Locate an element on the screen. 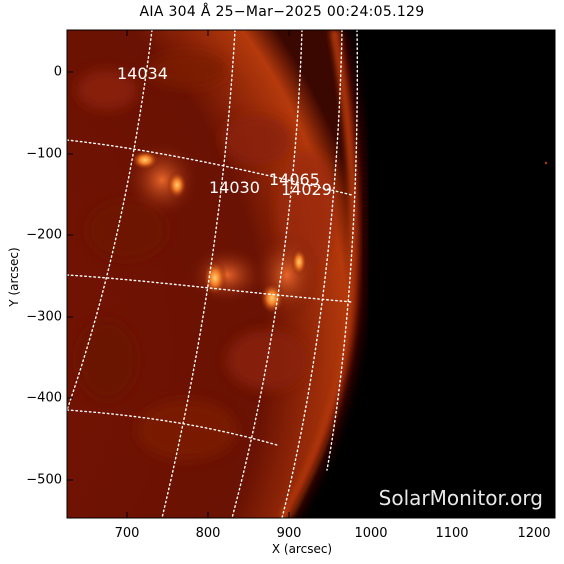  y-tick-label: −500 is located at coordinates (44, 480).